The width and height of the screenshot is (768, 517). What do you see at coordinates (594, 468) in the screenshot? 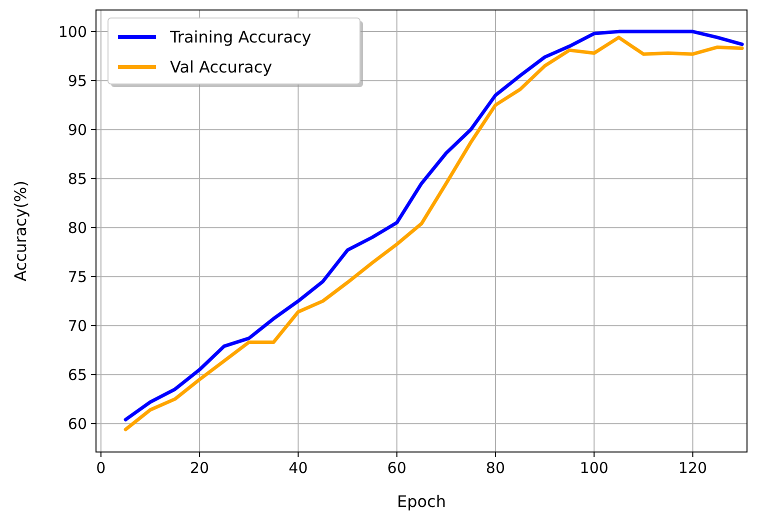
I see `x-tick-label: 100` at bounding box center [594, 468].